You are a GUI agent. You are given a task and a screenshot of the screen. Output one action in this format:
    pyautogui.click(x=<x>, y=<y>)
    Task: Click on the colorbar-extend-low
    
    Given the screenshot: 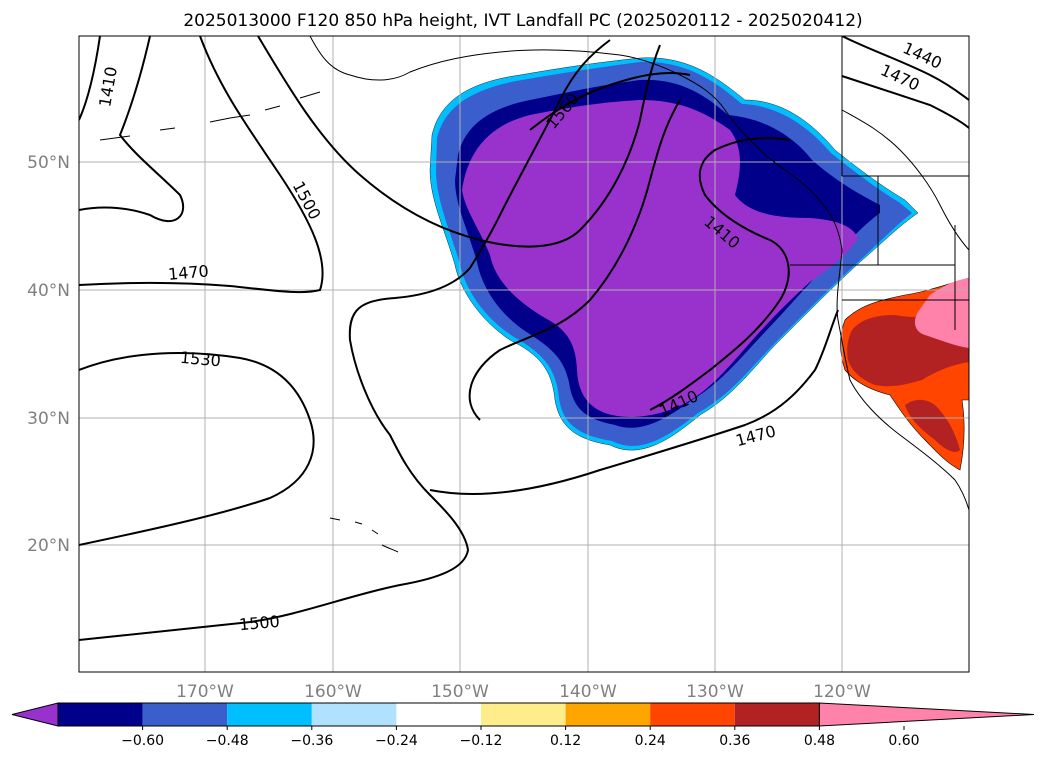 What is the action you would take?
    pyautogui.click(x=35, y=714)
    